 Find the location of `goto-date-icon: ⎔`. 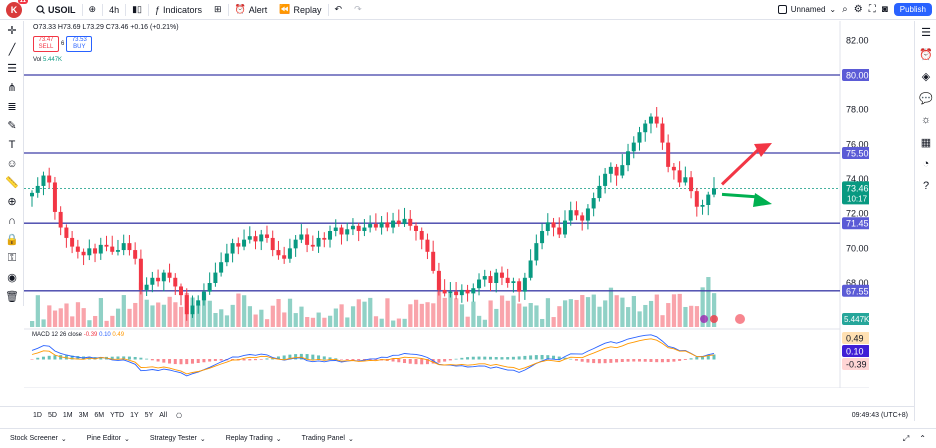

goto-date-icon: ⎔ is located at coordinates (179, 416).